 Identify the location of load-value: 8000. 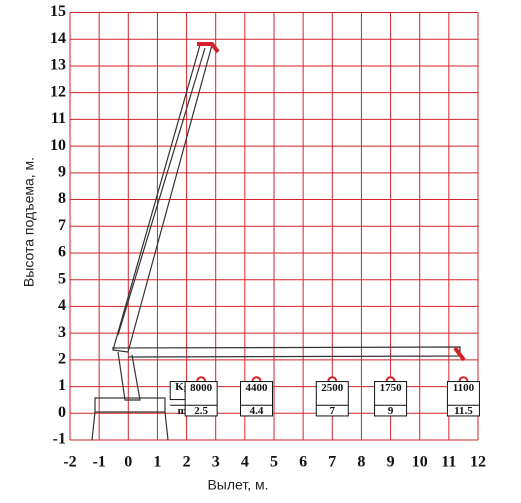
(201, 388).